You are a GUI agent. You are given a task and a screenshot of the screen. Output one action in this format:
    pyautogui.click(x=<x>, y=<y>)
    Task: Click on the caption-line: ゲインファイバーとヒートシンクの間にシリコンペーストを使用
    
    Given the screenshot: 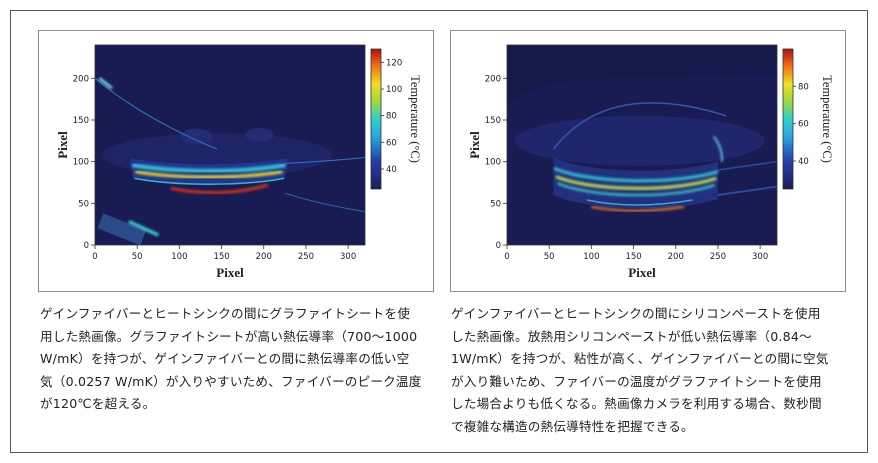 What is the action you would take?
    pyautogui.click(x=636, y=313)
    